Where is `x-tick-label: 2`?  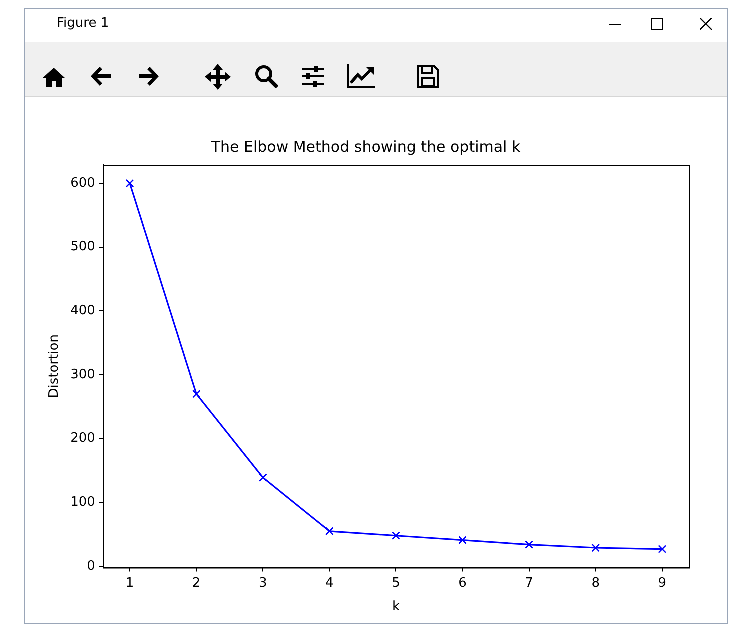 x-tick-label: 2 is located at coordinates (196, 583).